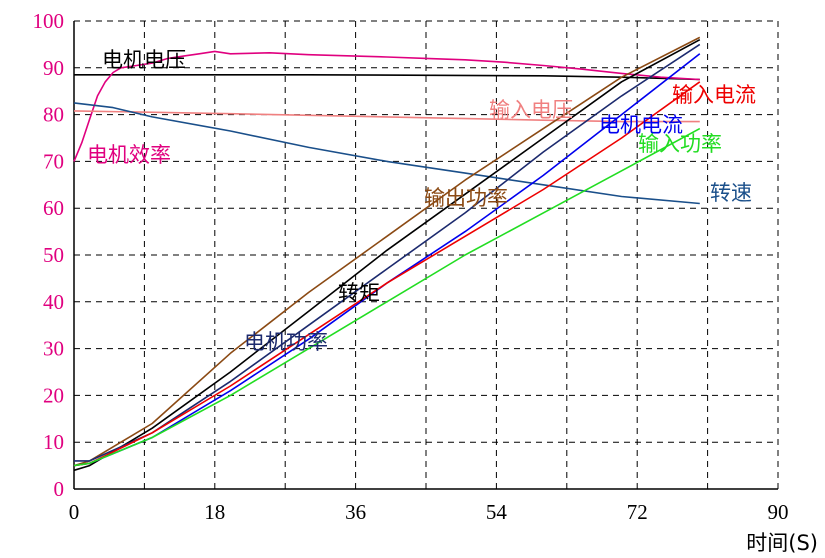 Image resolution: width=825 pixels, height=558 pixels. What do you see at coordinates (53, 255) in the screenshot?
I see `y-tick-label: 50` at bounding box center [53, 255].